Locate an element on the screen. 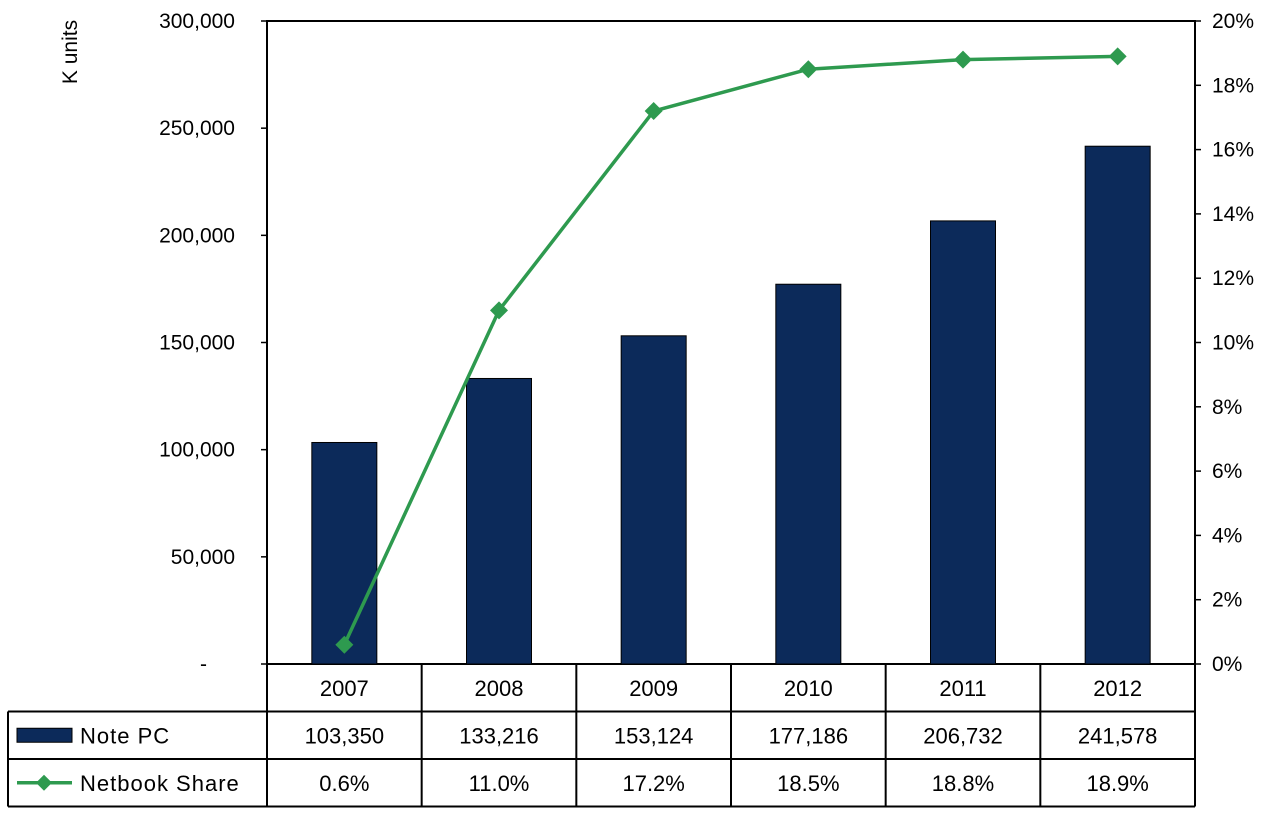 This screenshot has width=1280, height=814. line-point-2009 is located at coordinates (653, 111).